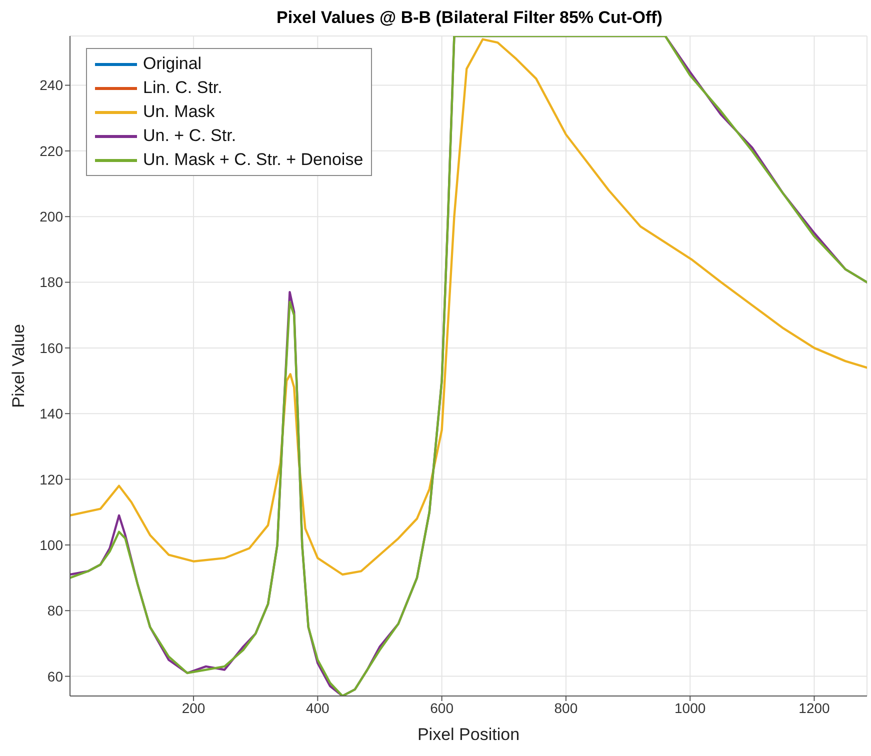  I want to click on x-axis-title: Pixel Position, so click(468, 734).